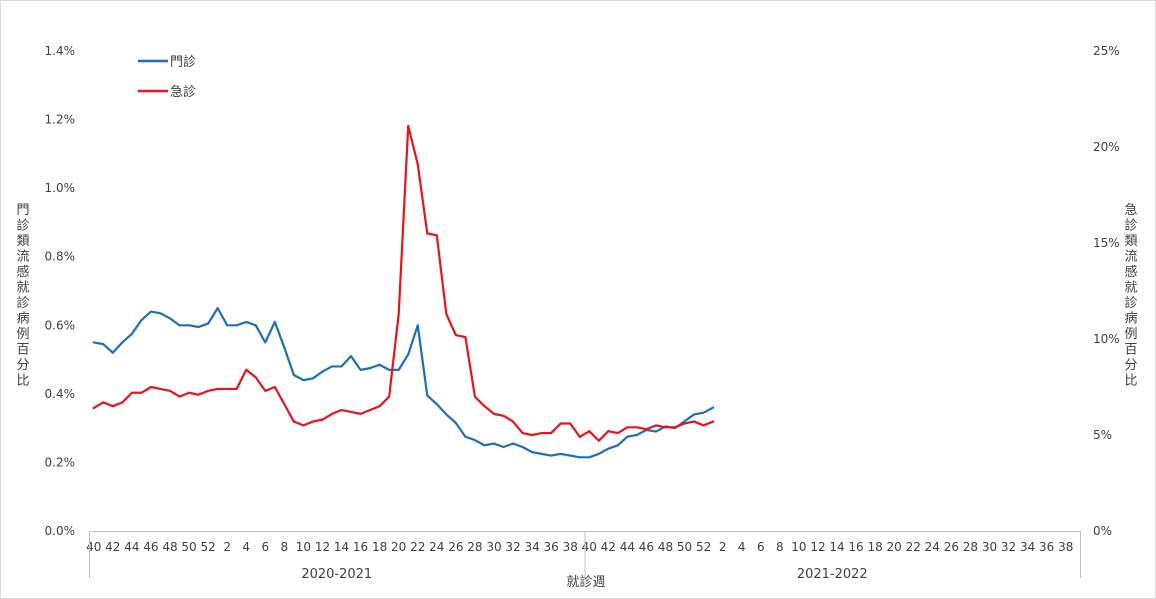  I want to click on y-left-tick-label: 1.0%, so click(60, 188).